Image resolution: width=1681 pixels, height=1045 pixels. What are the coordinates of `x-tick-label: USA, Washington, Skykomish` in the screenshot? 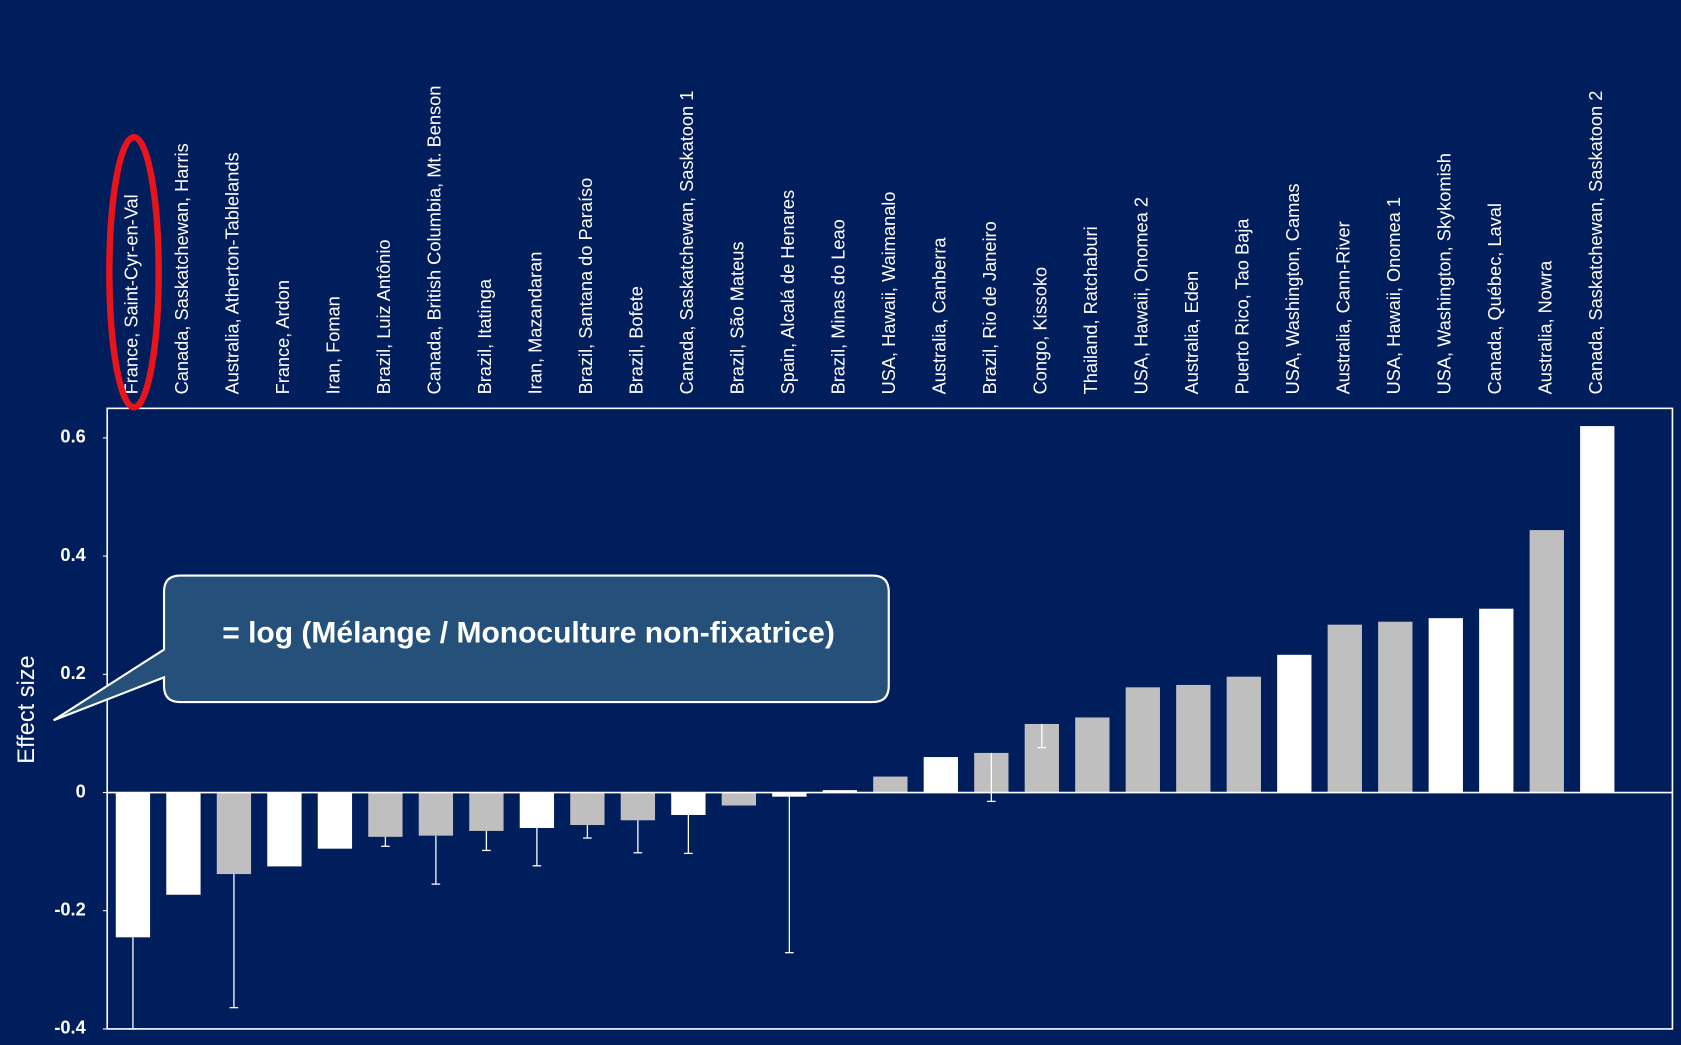 It's located at (1445, 273).